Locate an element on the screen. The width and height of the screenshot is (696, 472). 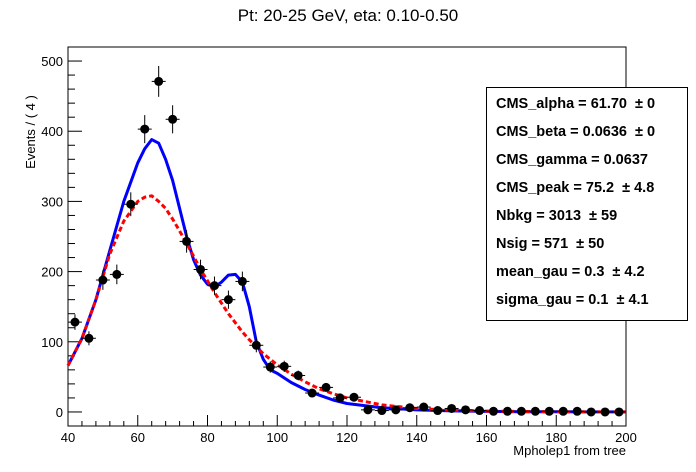
y-tick-label: 500 is located at coordinates (52, 61).